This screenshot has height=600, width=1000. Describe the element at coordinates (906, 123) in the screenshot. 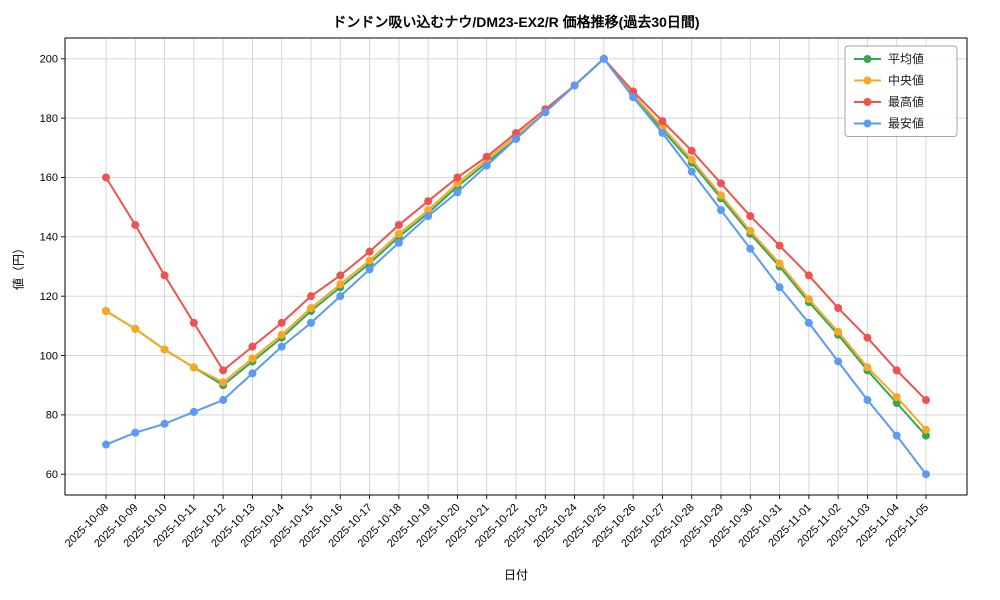

I see `legend-label-min: 最安値` at that location.